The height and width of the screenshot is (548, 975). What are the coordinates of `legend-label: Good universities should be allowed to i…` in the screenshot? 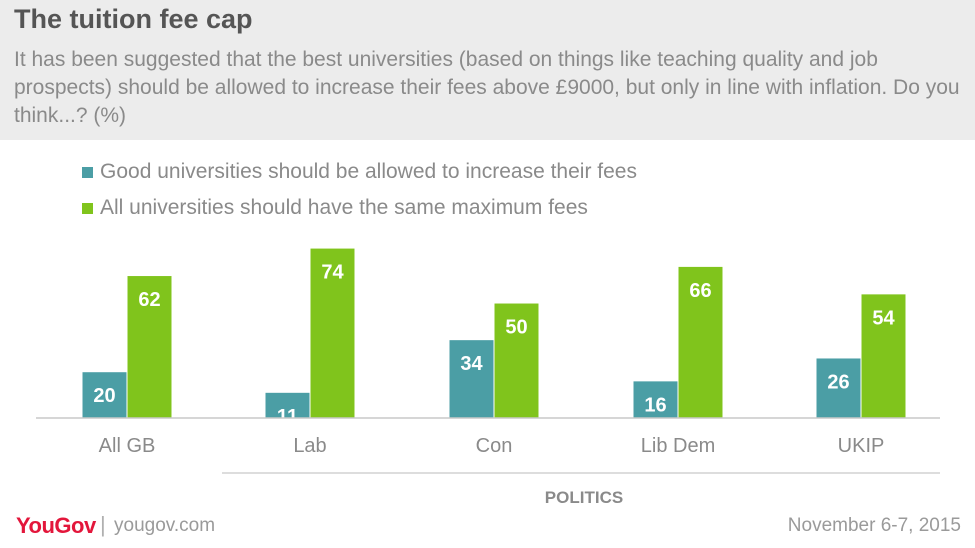 It's located at (368, 171).